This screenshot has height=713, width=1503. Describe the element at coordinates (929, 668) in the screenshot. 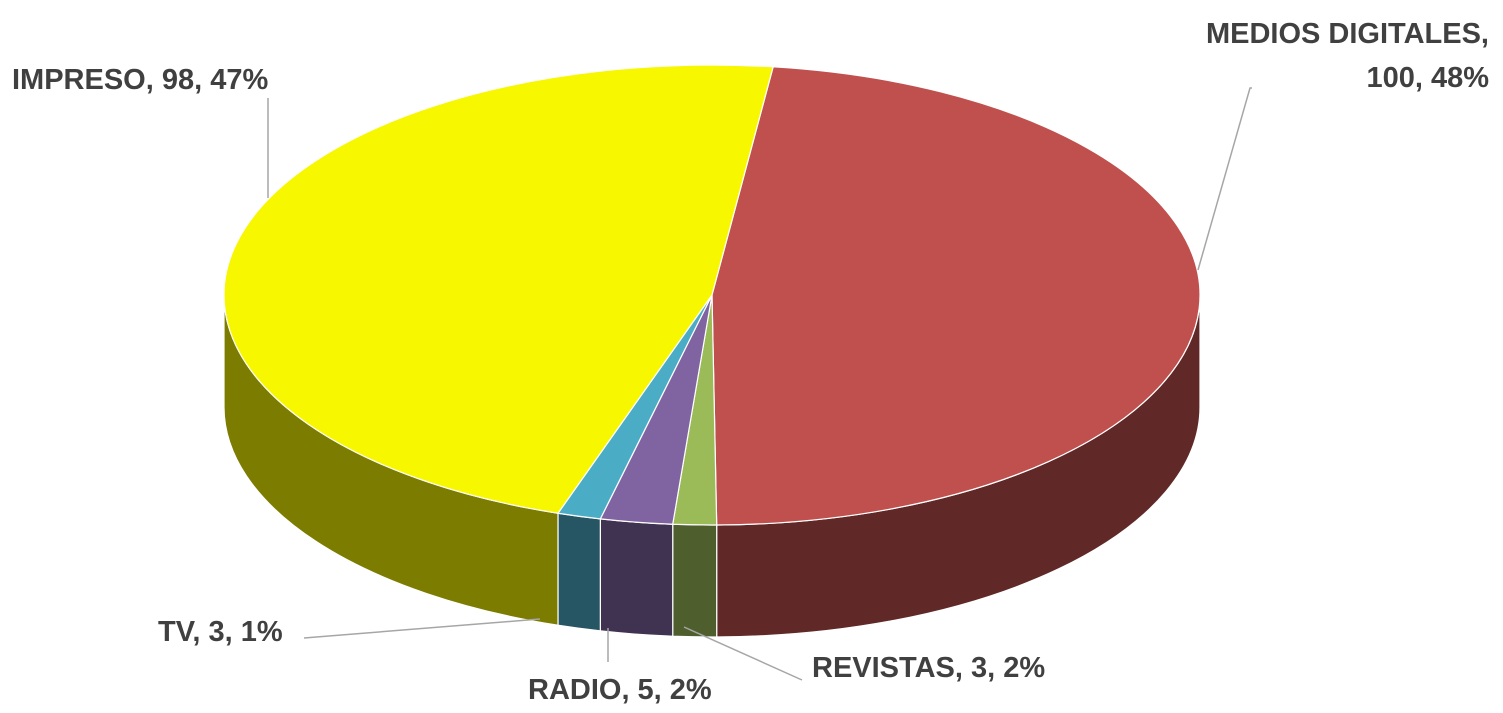

I see `data-label: REVISTAS, 3, 2%` at that location.